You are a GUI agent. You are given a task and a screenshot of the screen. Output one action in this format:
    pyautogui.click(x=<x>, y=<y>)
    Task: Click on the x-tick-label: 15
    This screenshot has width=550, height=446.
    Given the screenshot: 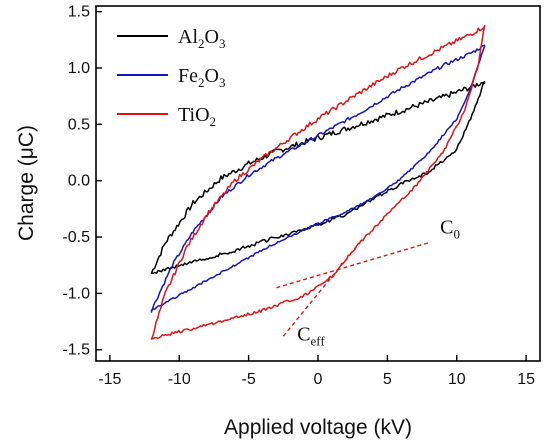 What is the action you would take?
    pyautogui.click(x=526, y=379)
    